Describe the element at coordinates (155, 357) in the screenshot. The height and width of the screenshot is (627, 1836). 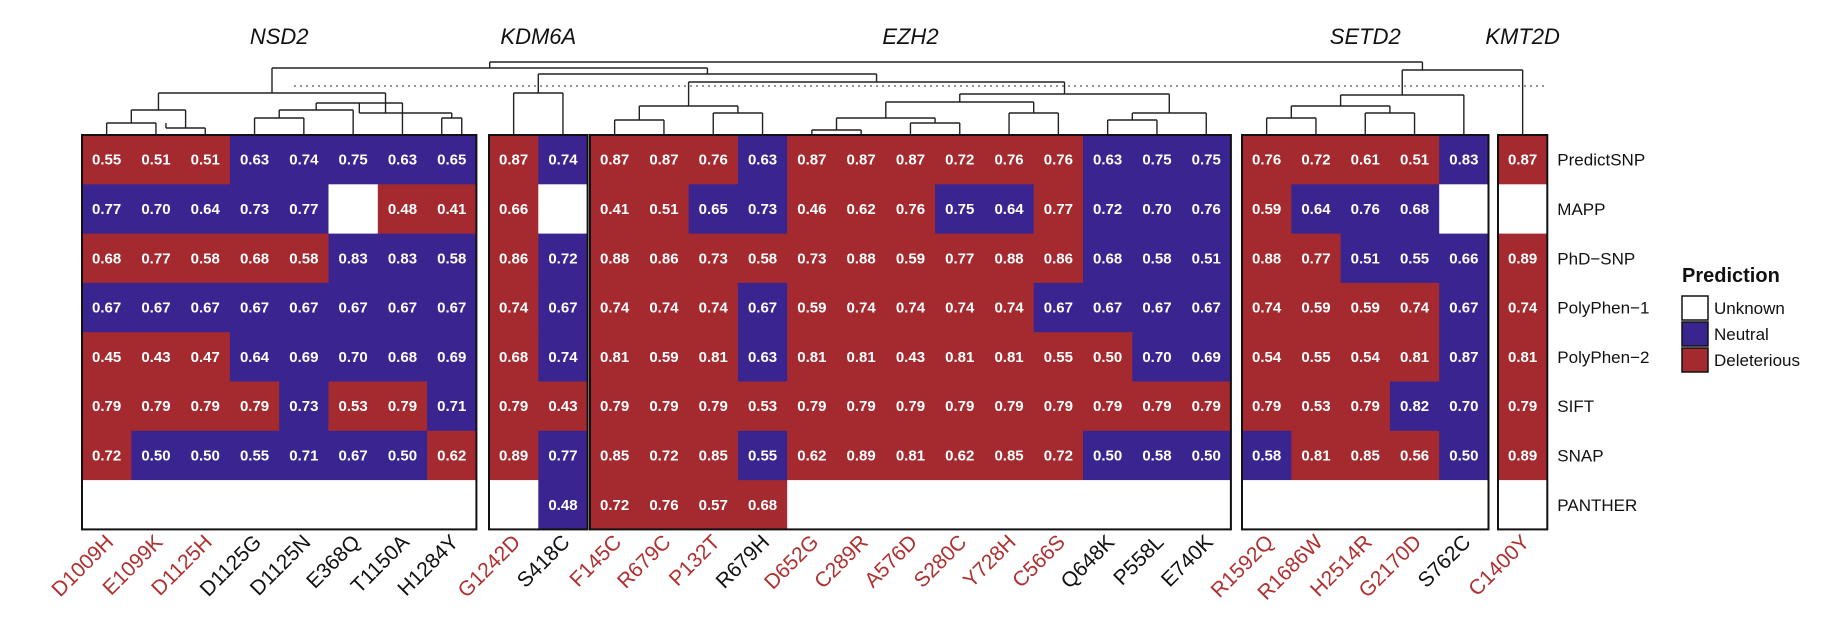
I see `cell-value: 0.43` at that location.